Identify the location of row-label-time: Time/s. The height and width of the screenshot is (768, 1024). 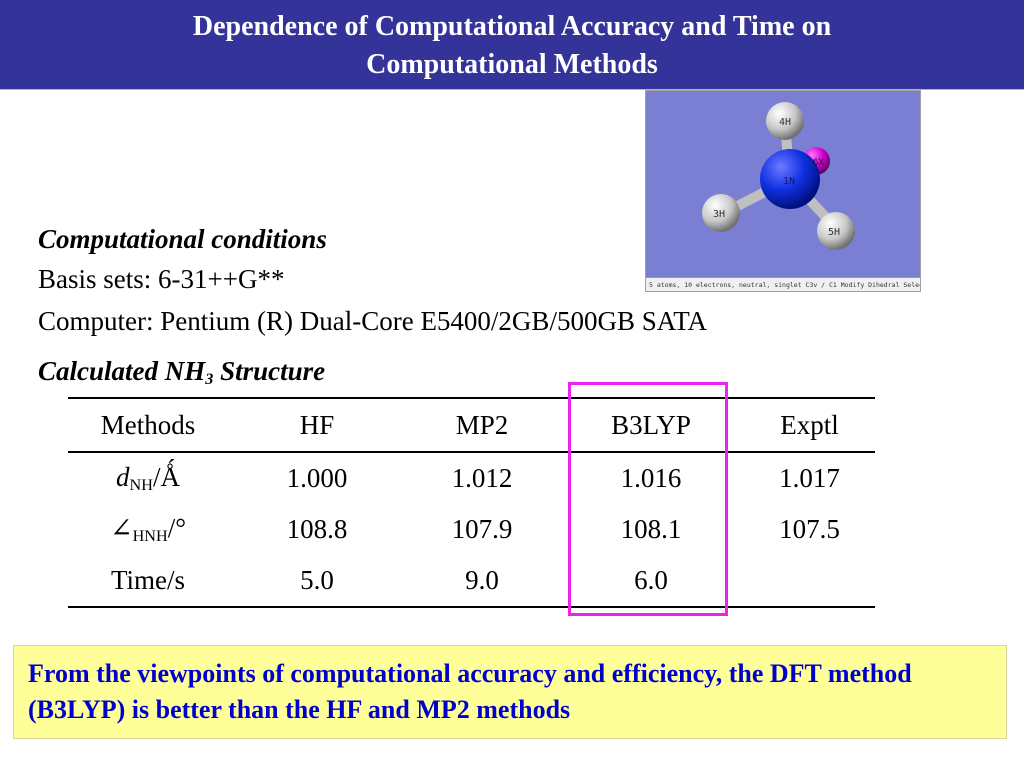
(148, 581).